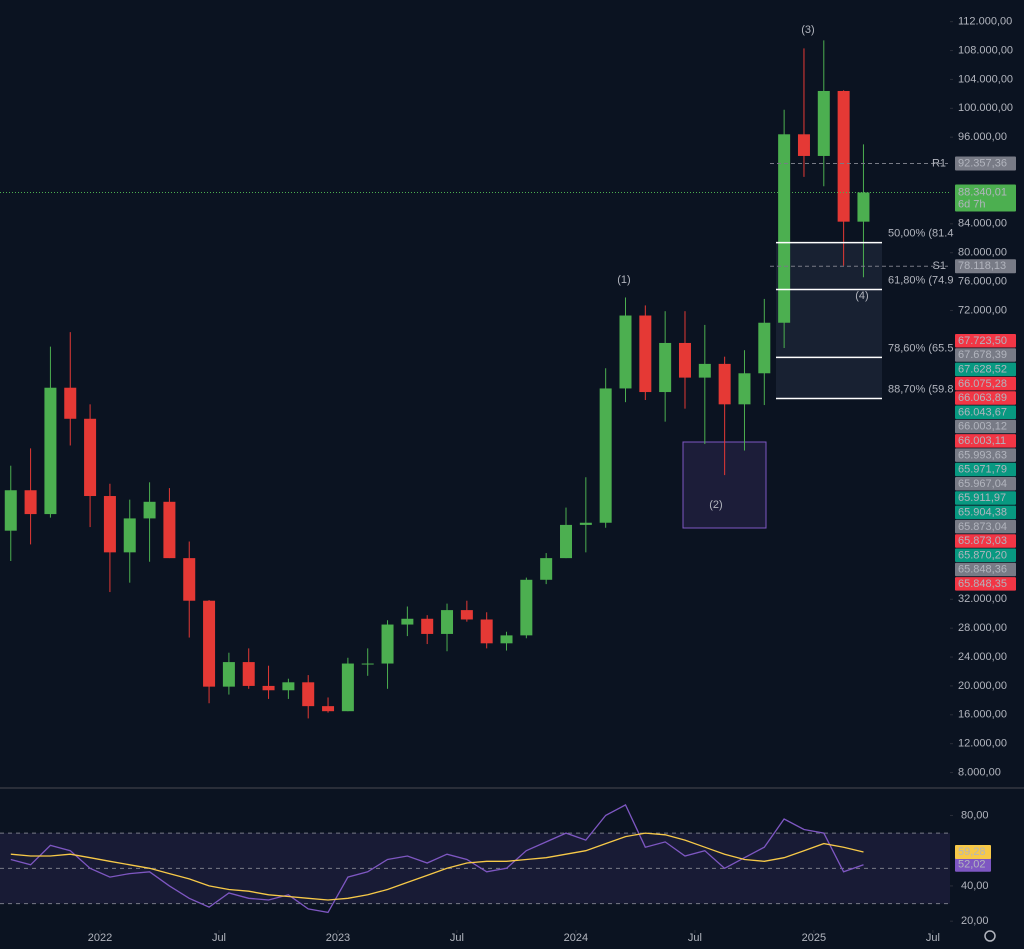  What do you see at coordinates (982, 555) in the screenshot?
I see `side-label: 65.870,20` at bounding box center [982, 555].